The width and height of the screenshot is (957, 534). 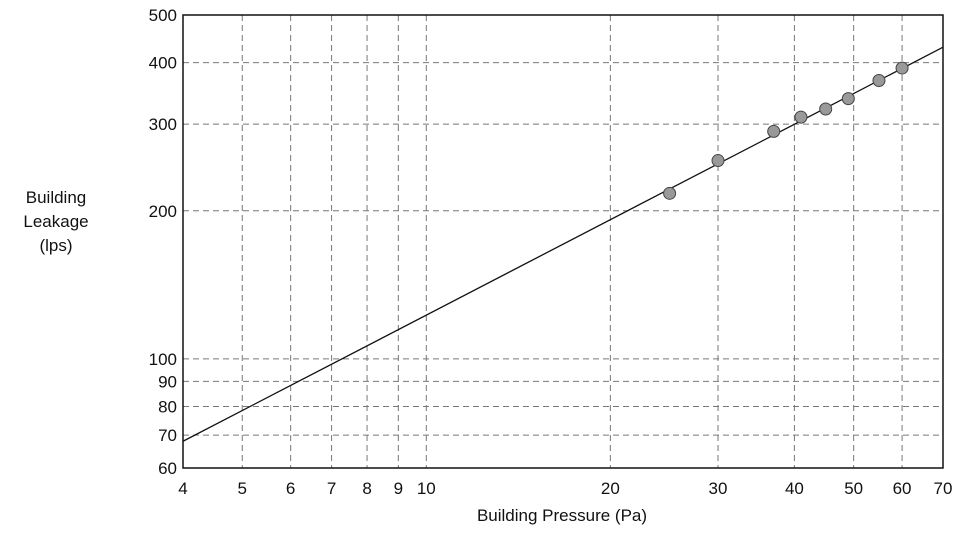 What do you see at coordinates (167, 407) in the screenshot?
I see `y-tick-label: 80` at bounding box center [167, 407].